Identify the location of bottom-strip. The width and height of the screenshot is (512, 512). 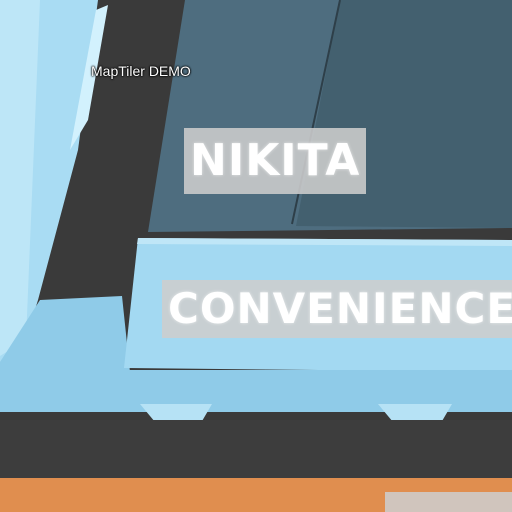
(256, 388).